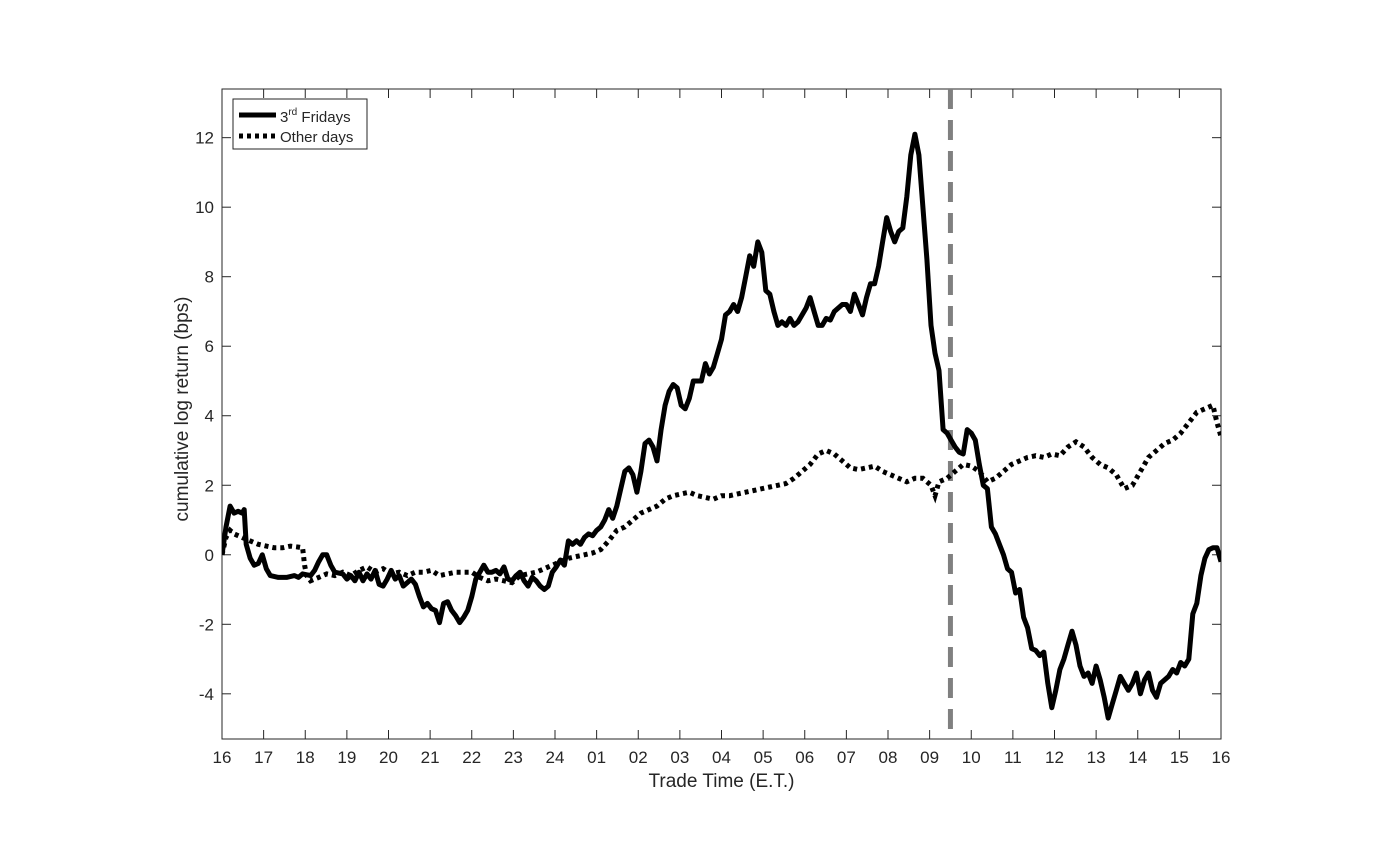 Image resolution: width=1400 pixels, height=861 pixels. What do you see at coordinates (204, 138) in the screenshot?
I see `y-tick-label: 12` at bounding box center [204, 138].